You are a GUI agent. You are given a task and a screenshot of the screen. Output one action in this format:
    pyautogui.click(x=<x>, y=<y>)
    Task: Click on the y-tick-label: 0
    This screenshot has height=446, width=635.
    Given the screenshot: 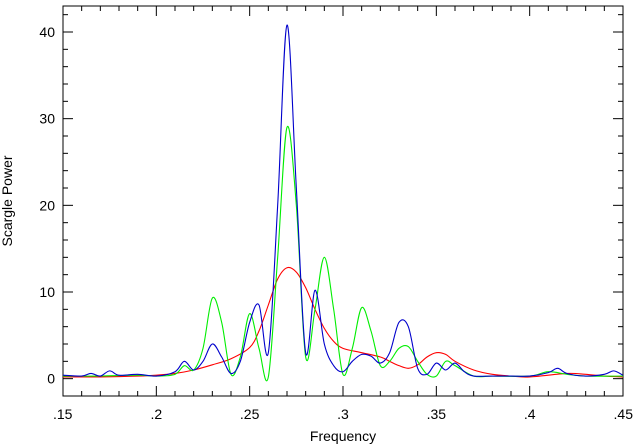 What is the action you would take?
    pyautogui.click(x=51, y=379)
    